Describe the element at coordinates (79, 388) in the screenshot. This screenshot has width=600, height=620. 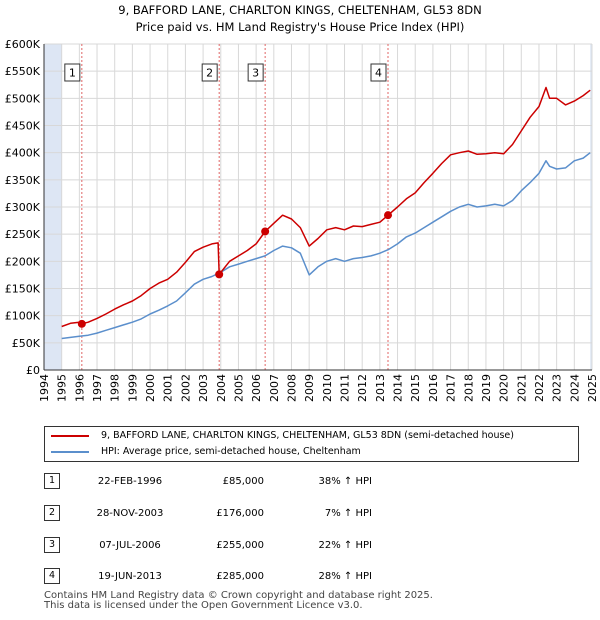
I see `x-tick-label: 1996` at that location.